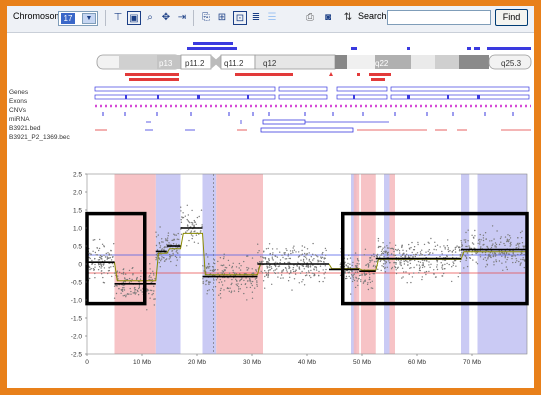 The height and width of the screenshot is (395, 541). Describe the element at coordinates (78, 18) in the screenshot. I see `chromosome-select: 17 ▼` at that location.